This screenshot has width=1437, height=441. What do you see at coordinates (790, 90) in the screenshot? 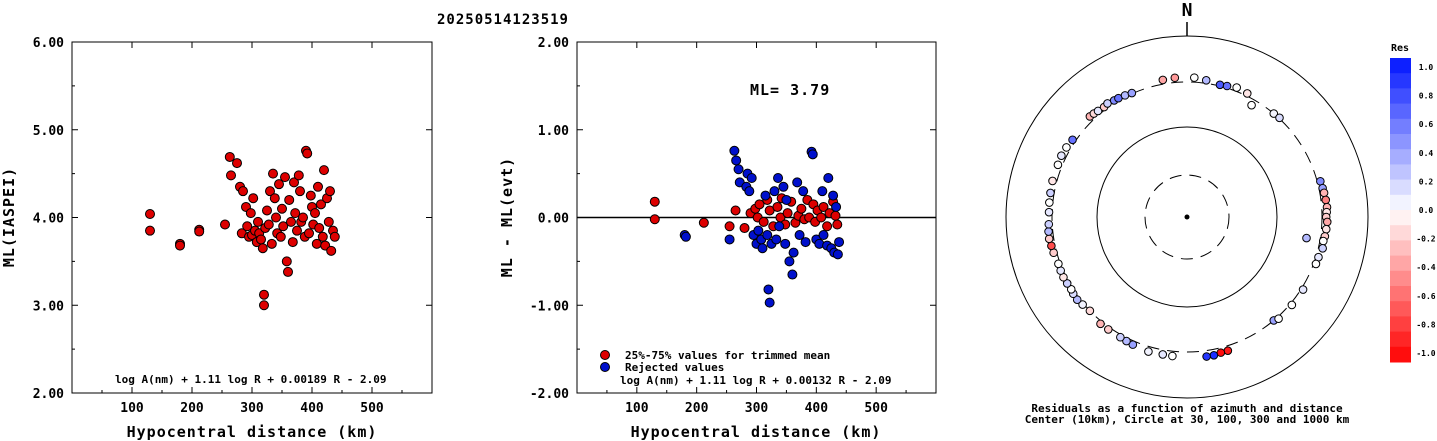
I see `ml-annotation: ML= 3.79` at bounding box center [790, 90].